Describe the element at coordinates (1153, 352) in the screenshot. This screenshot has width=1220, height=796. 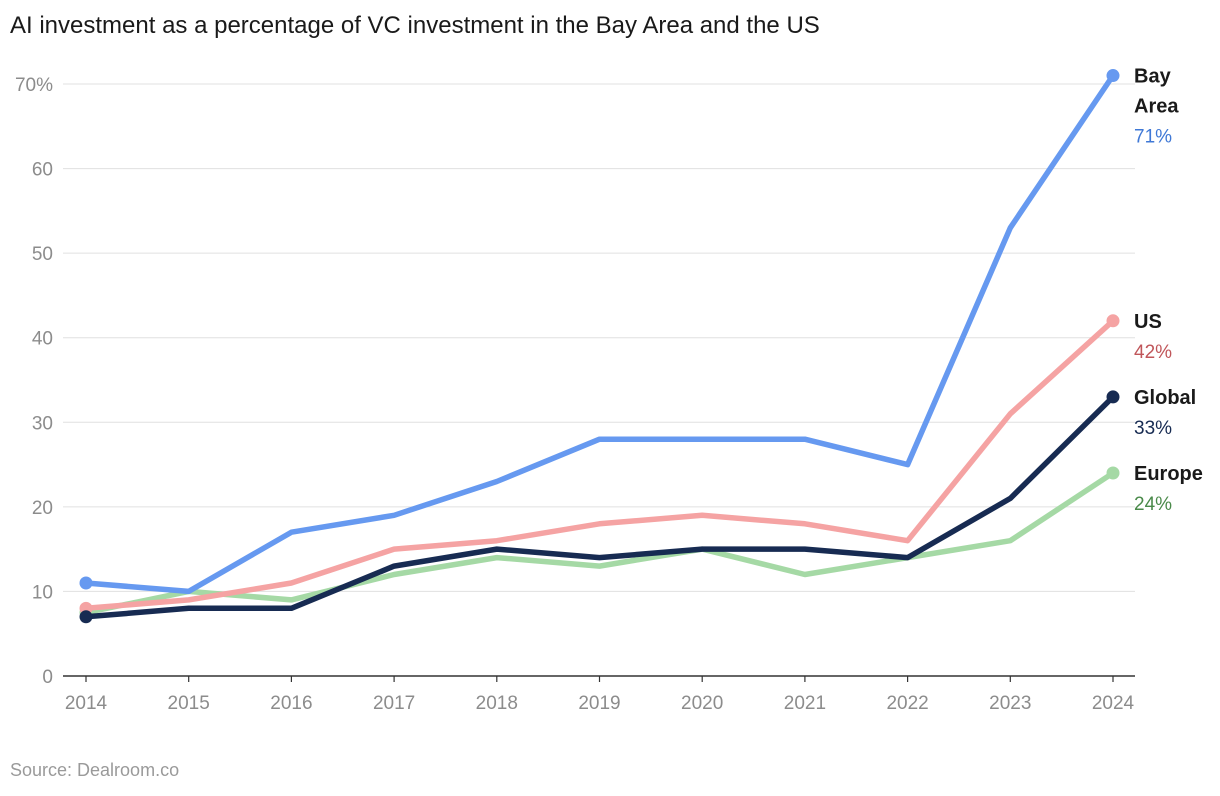
I see `series-value-label: 42%` at that location.